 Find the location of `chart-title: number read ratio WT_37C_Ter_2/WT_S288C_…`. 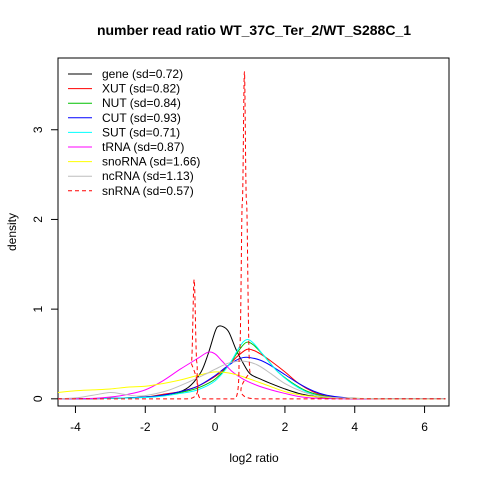

chart-title: number read ratio WT_37C_Ter_2/WT_S288C_… is located at coordinates (254, 30).